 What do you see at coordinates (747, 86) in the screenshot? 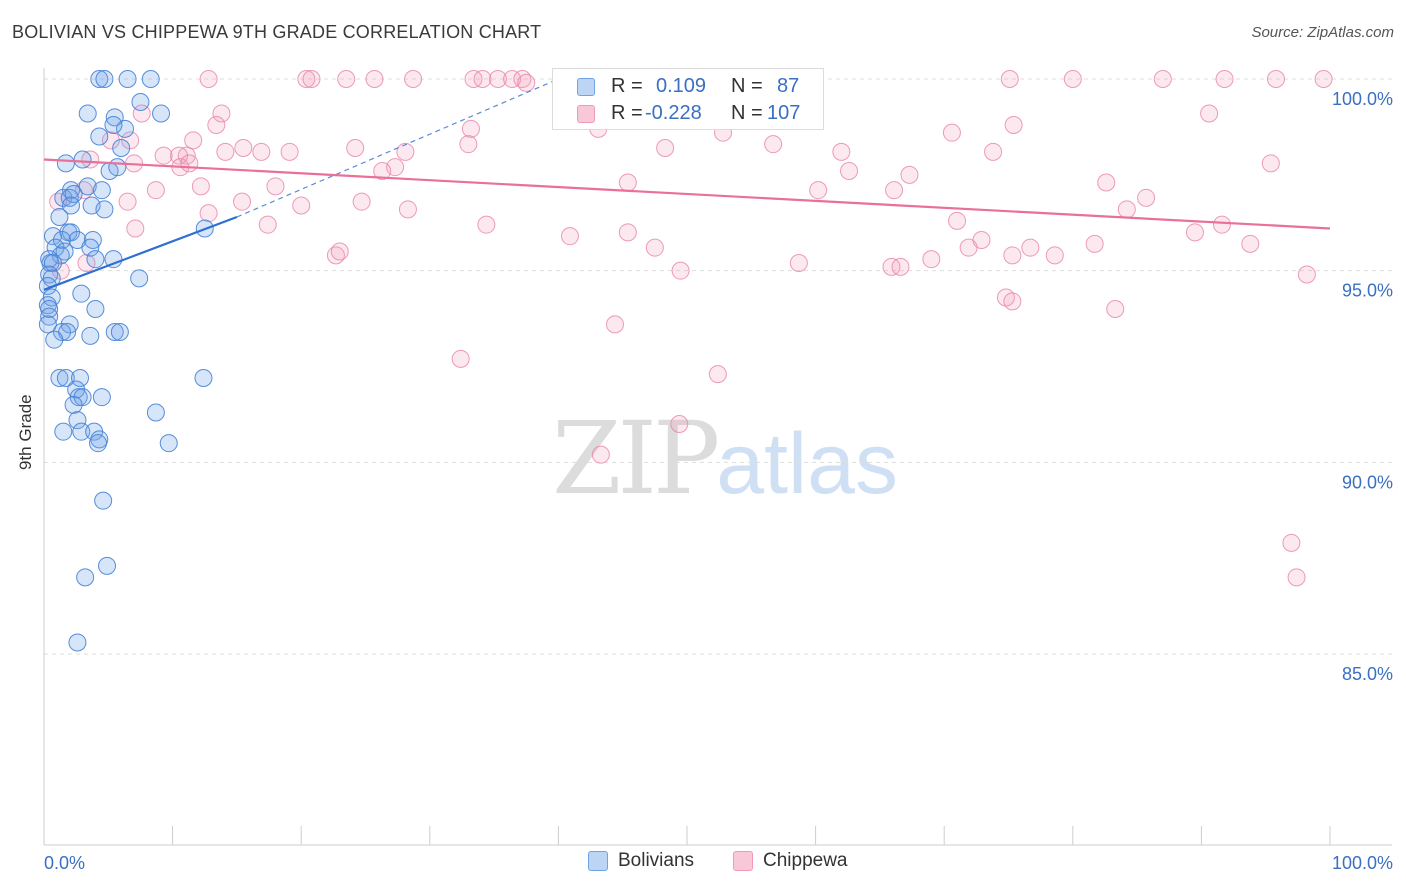
I see `legend-n-label: N =` at bounding box center [747, 86].